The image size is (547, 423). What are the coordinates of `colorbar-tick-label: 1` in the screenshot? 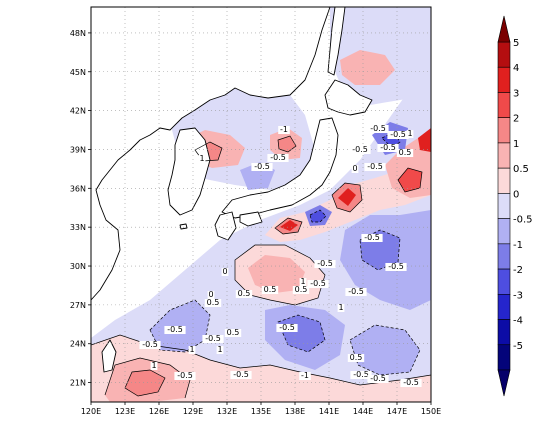 It's located at (516, 144).